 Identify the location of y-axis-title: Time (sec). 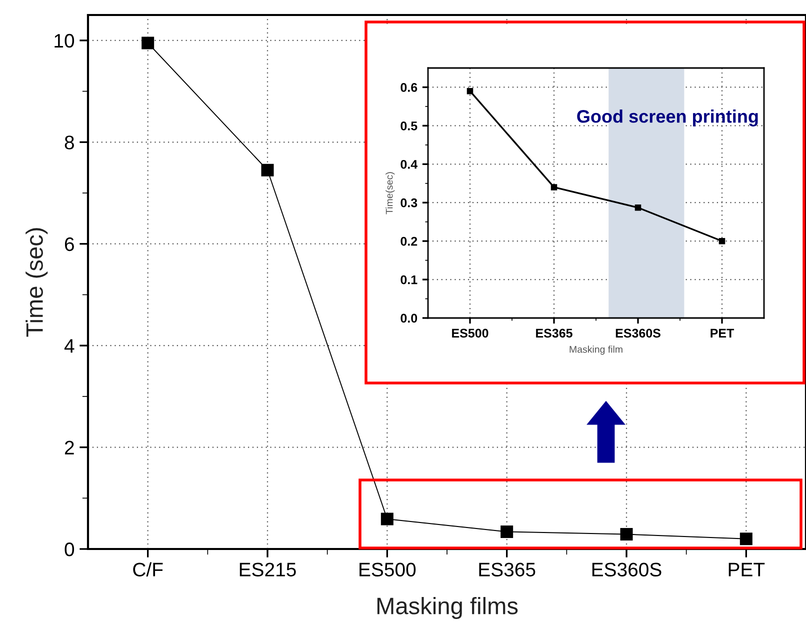
(37, 282).